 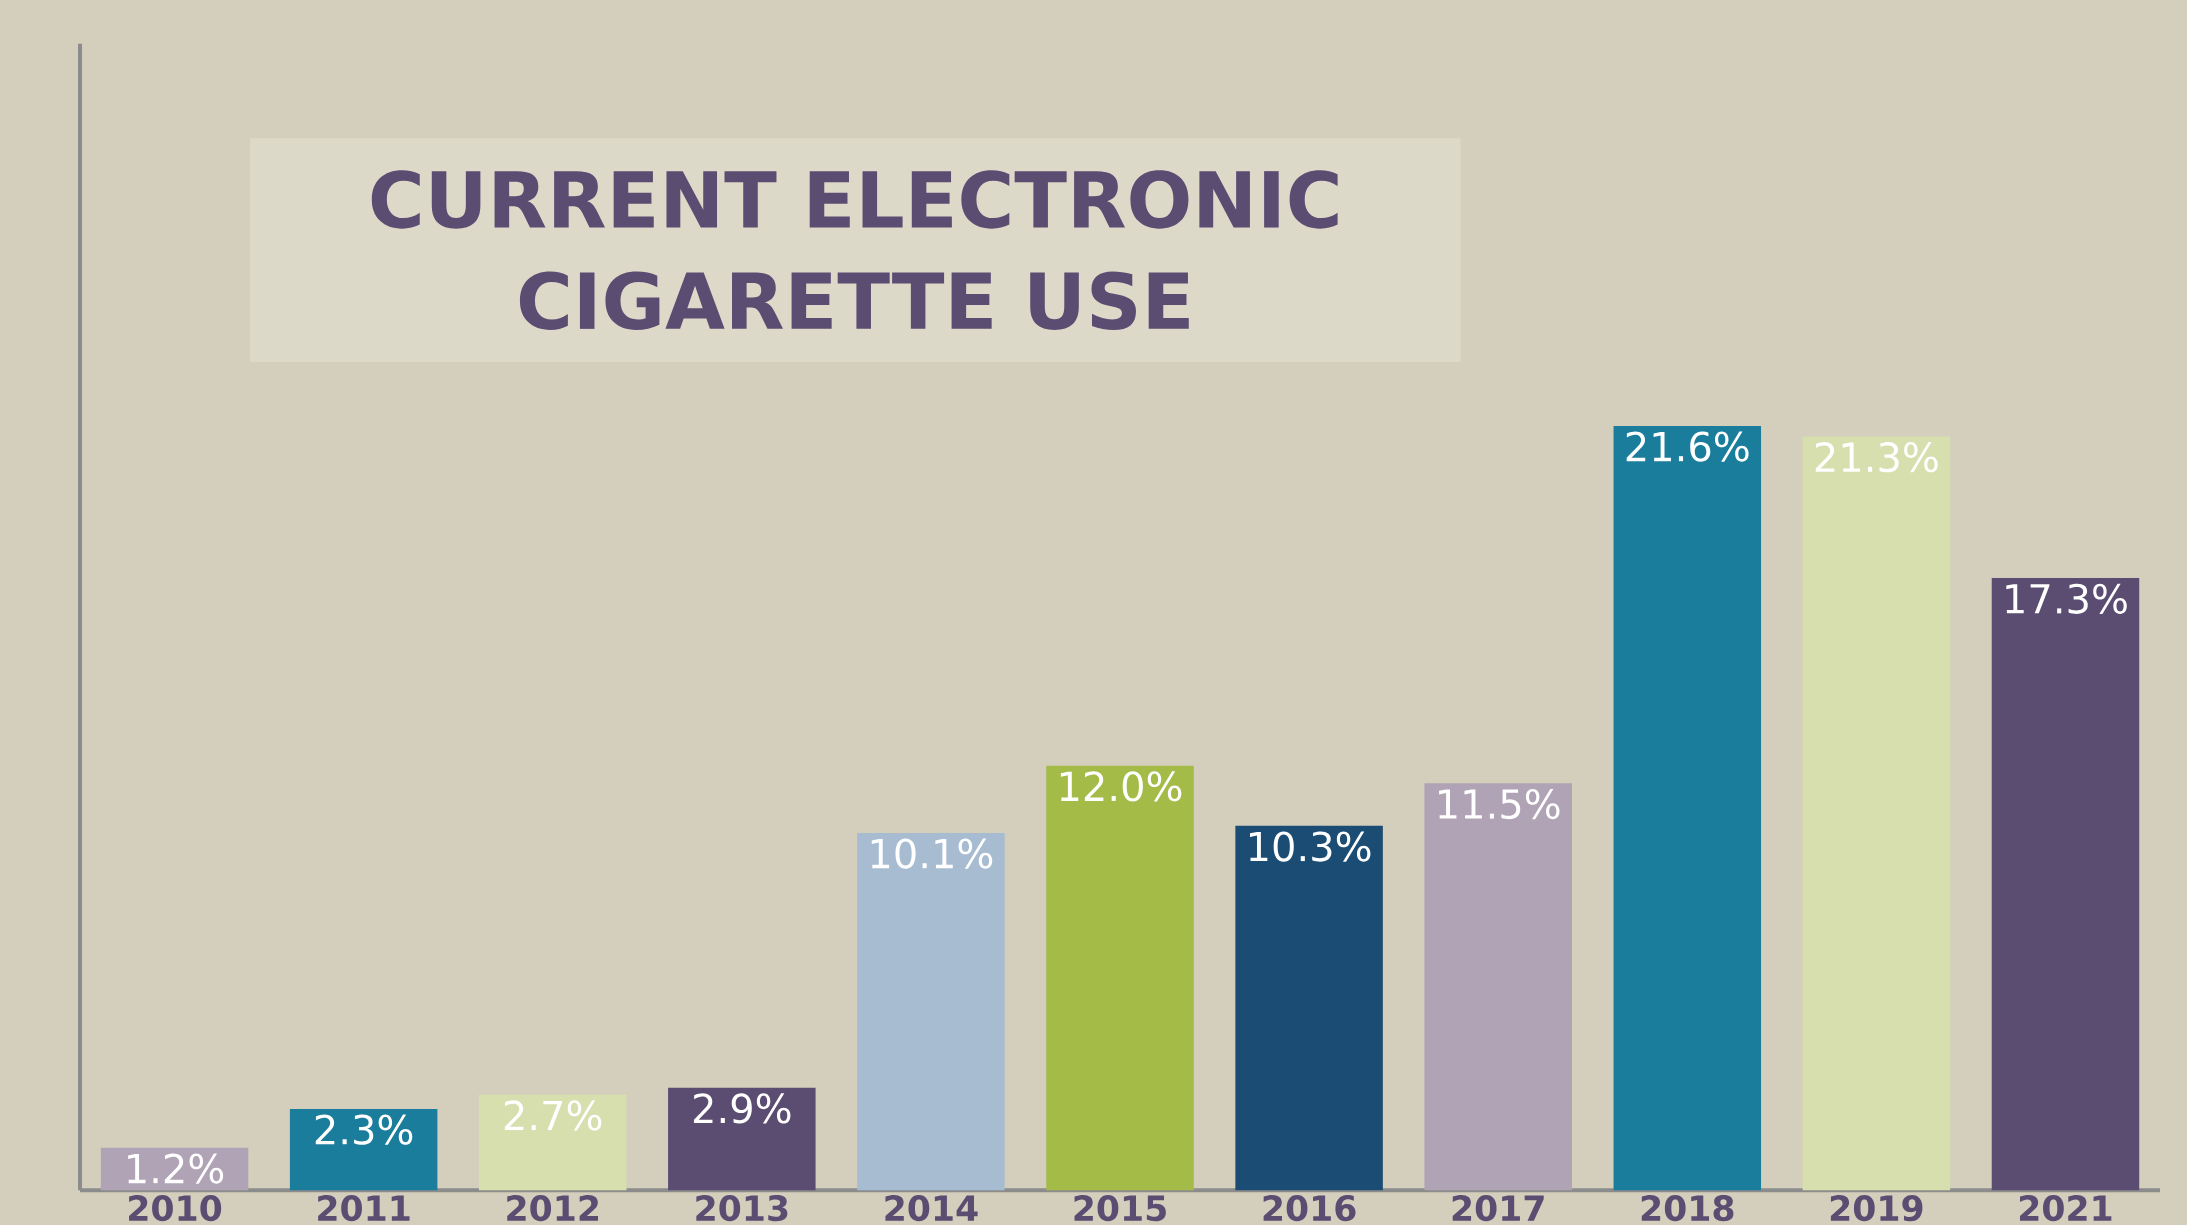 What do you see at coordinates (1120, 1208) in the screenshot?
I see `x-tick-label: 2015` at bounding box center [1120, 1208].